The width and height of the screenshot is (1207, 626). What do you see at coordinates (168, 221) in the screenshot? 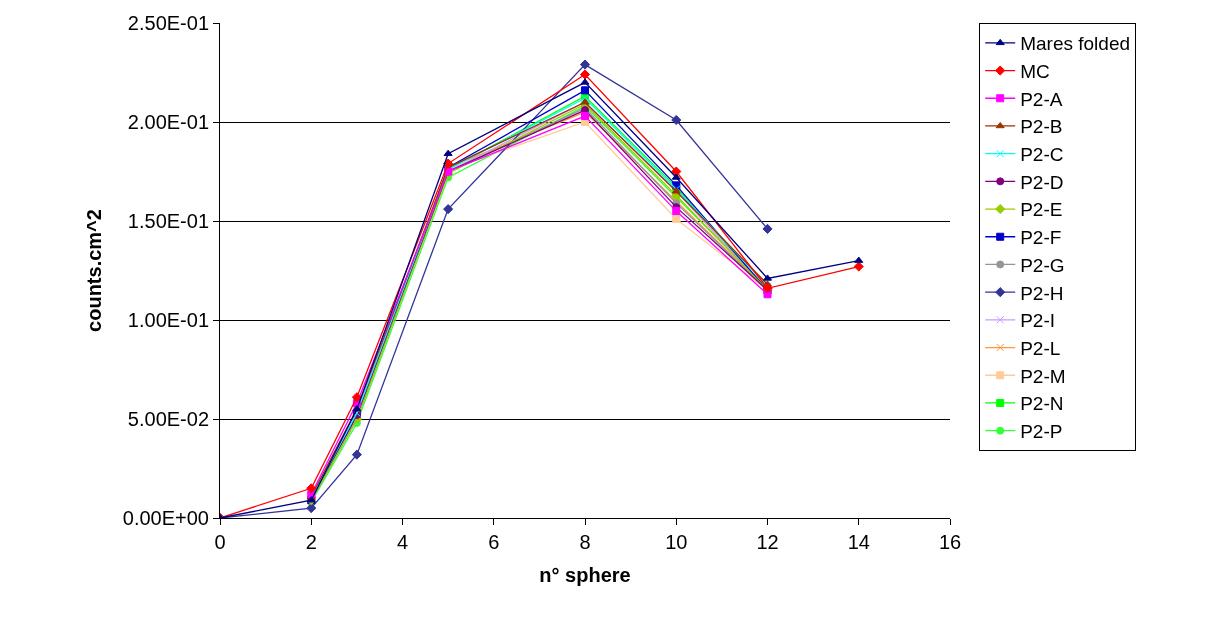
I see `y-tick-label: 1.50E-01` at bounding box center [168, 221].